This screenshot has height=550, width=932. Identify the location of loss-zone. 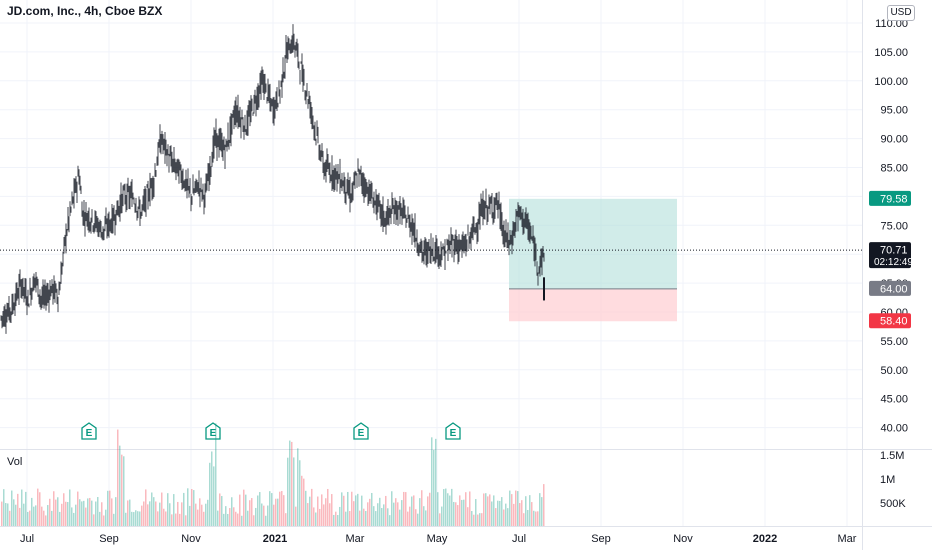
(593, 305).